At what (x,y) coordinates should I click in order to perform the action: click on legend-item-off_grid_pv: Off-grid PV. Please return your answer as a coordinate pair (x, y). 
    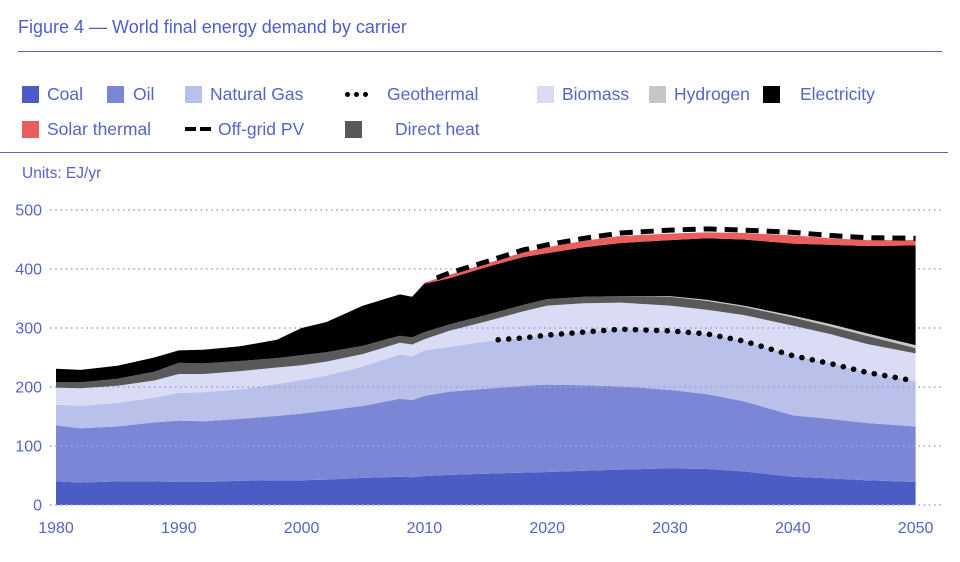
    Looking at the image, I should click on (244, 129).